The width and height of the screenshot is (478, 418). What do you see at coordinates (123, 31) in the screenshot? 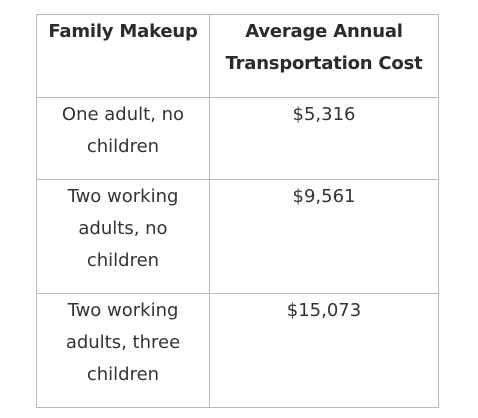
I see `header-family-label: Family Makeup` at bounding box center [123, 31].